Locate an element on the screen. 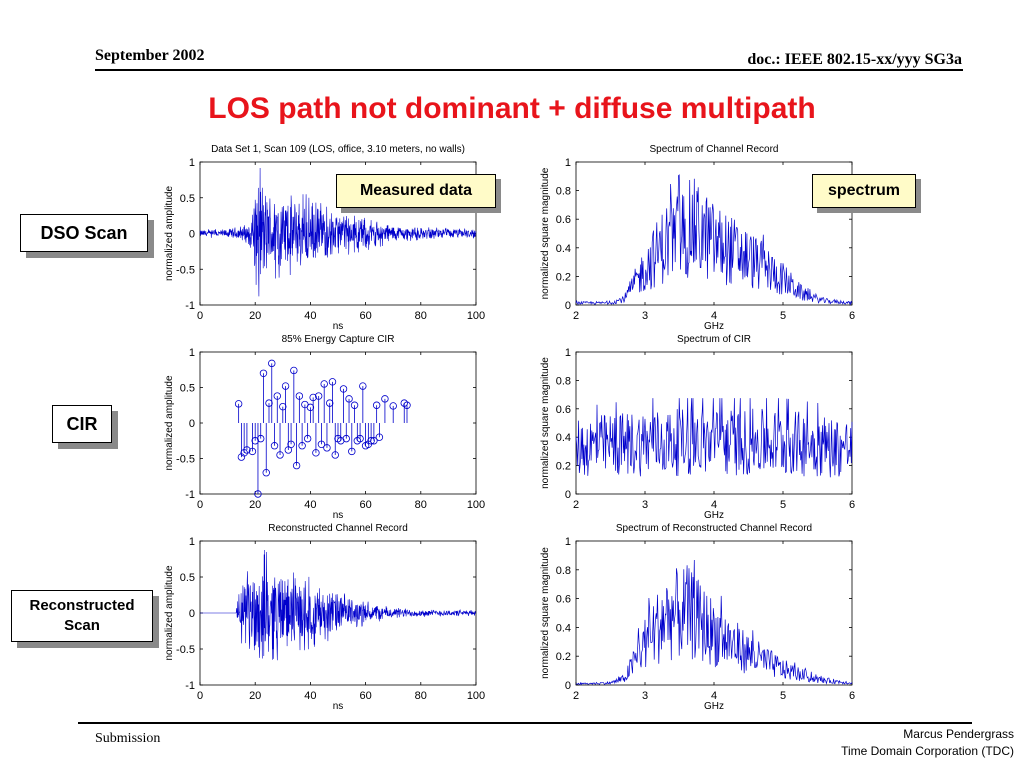 The image size is (1024, 768). x-tick-label-0-2: 40 is located at coordinates (310, 316).